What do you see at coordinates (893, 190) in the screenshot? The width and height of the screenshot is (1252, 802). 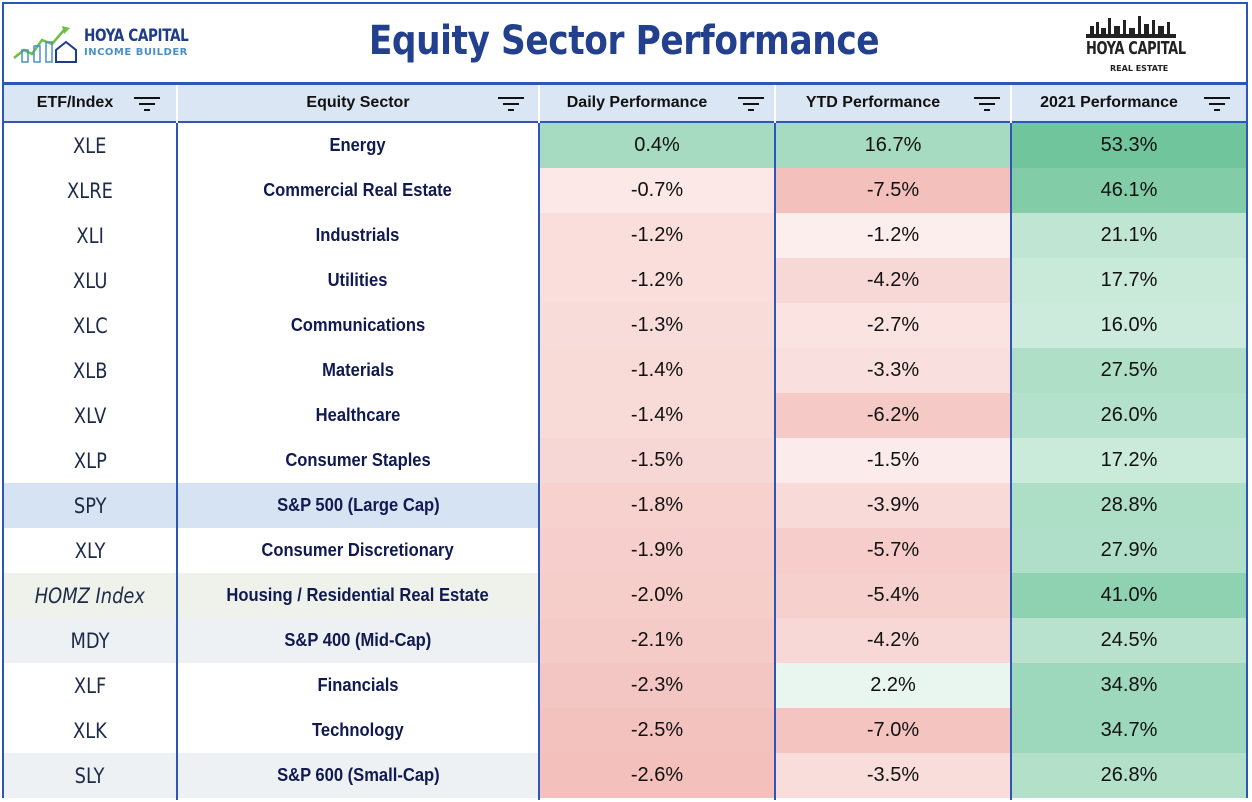 I see `ytd-cell-text: -7.5%` at bounding box center [893, 190].